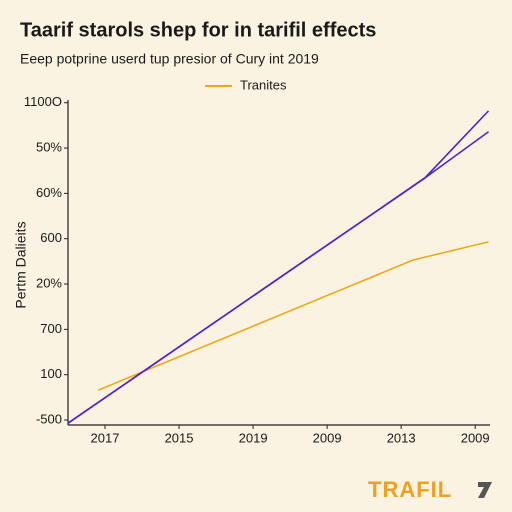  I want to click on y-tick-label: 700, so click(51, 328).